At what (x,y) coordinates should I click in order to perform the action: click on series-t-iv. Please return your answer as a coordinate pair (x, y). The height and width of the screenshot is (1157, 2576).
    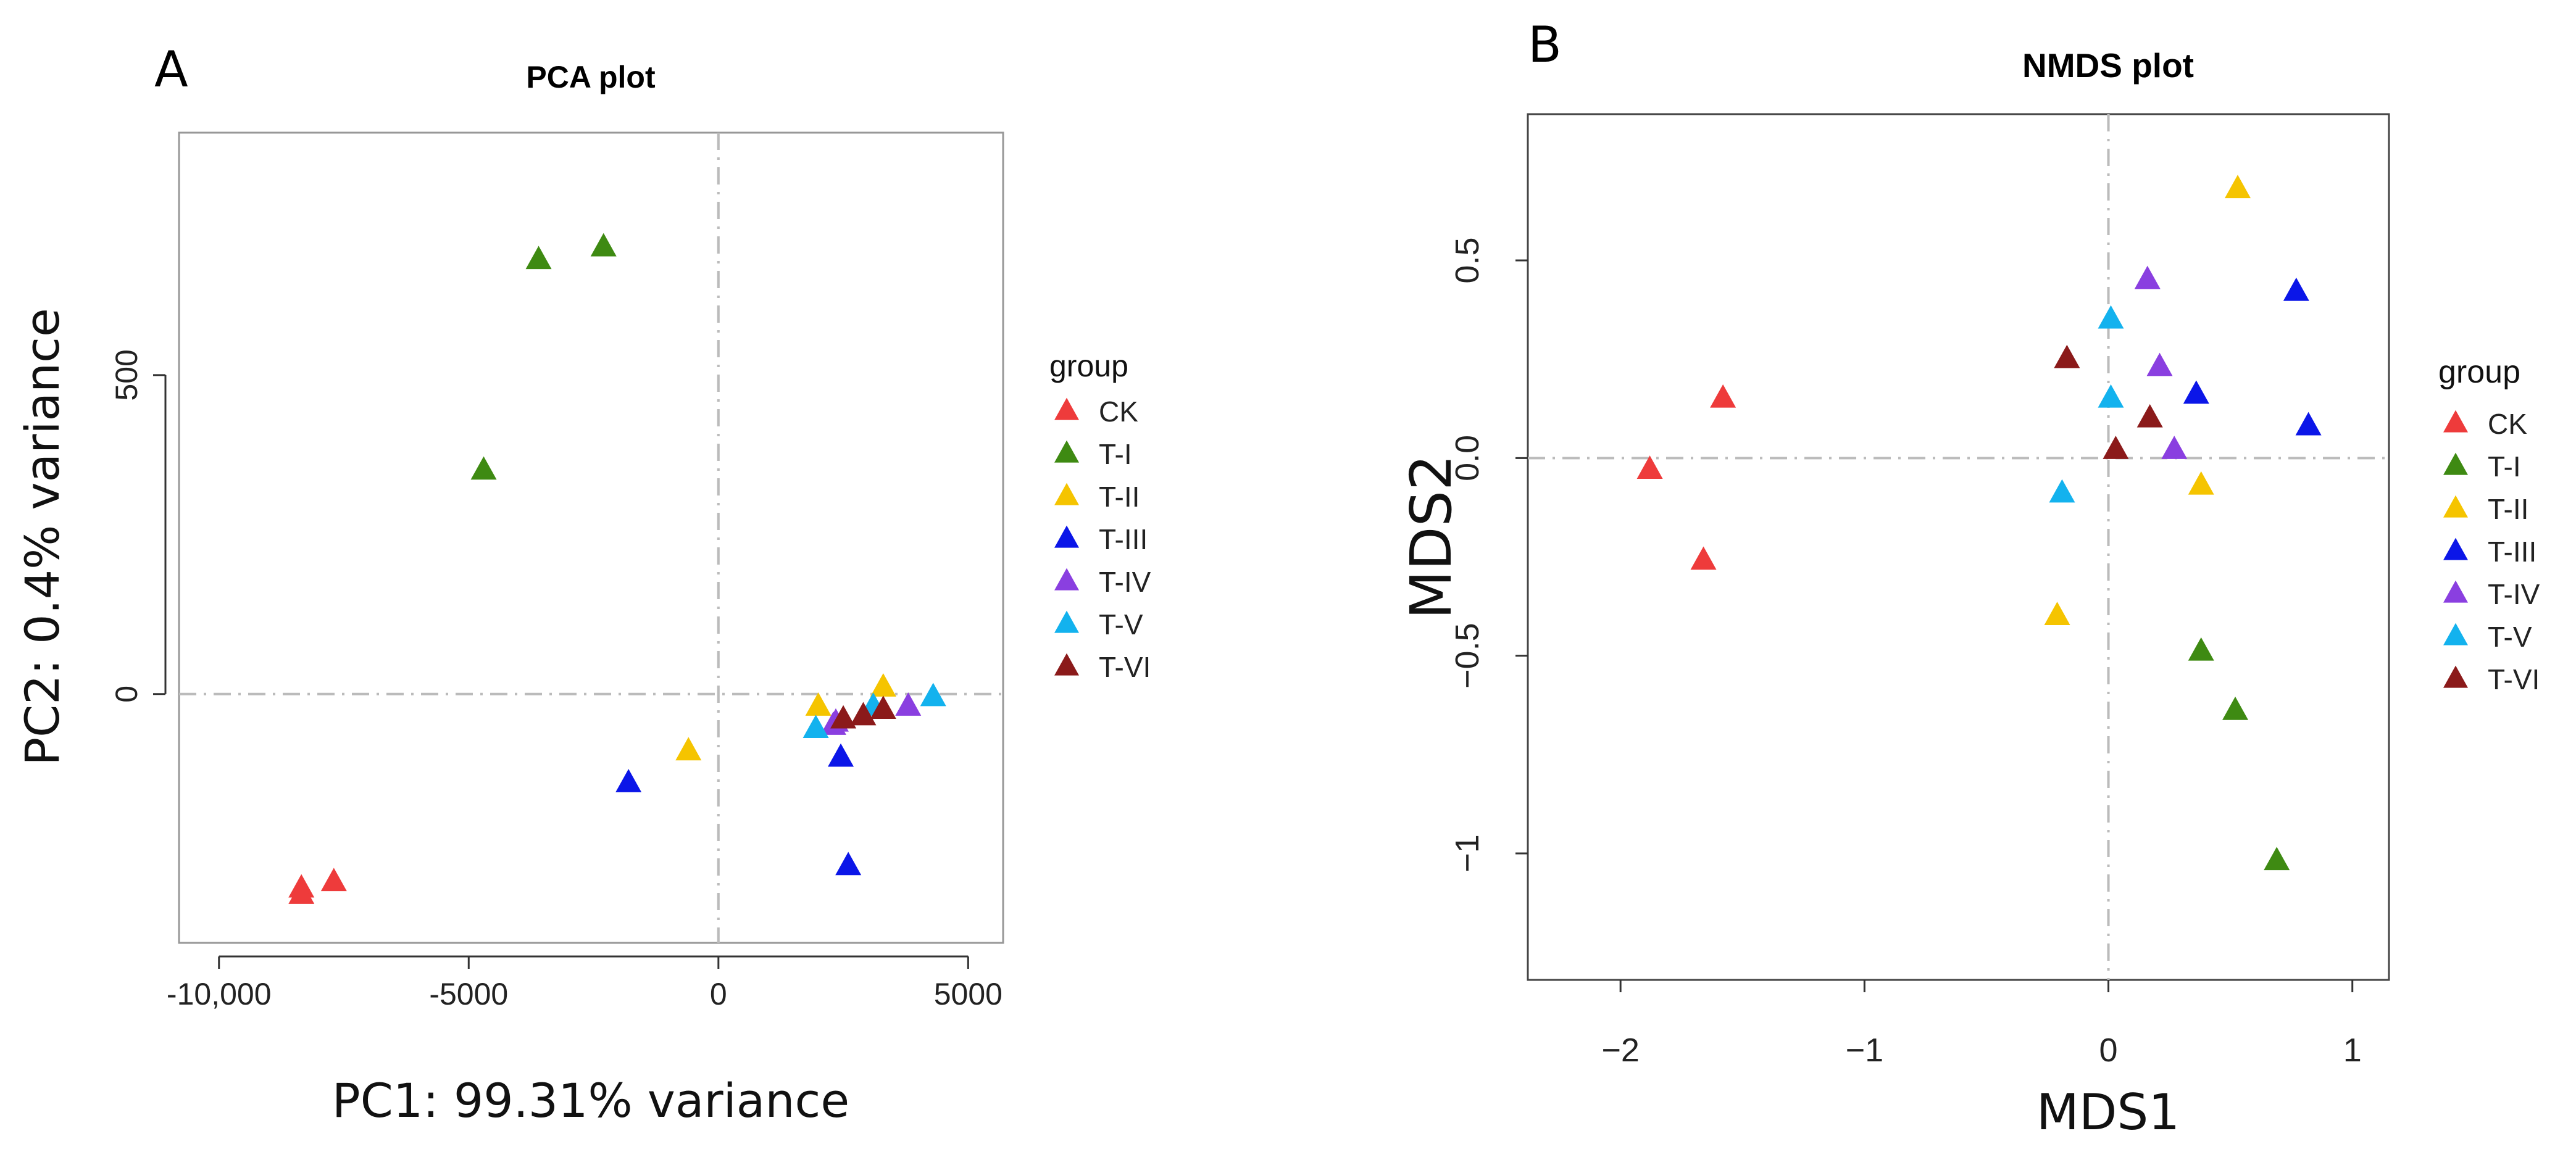
    Looking at the image, I should click on (2161, 362).